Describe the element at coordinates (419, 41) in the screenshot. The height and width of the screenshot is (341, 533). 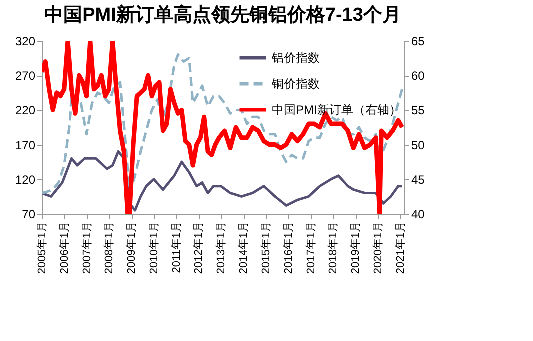
I see `y2-tick-label: 65` at that location.